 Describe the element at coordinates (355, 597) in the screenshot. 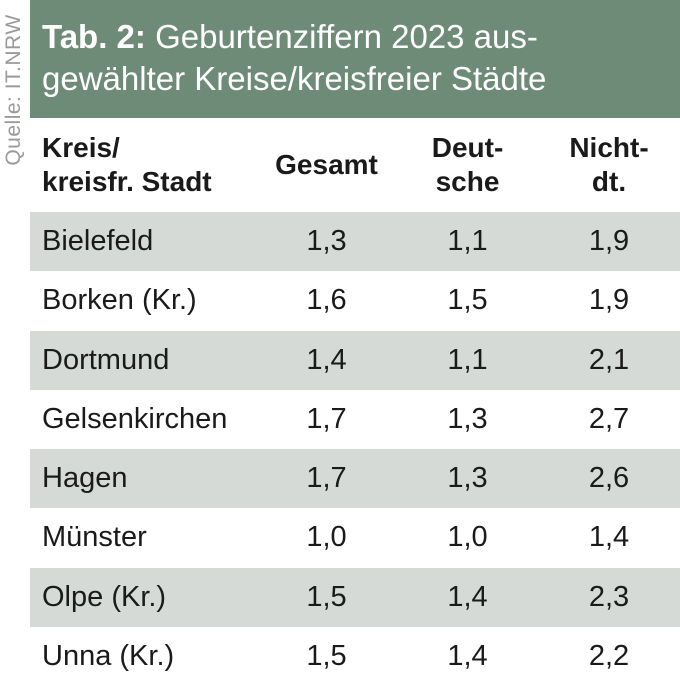

I see `table-row: Olpe (Kr.) 1,5 1,4 2,3` at that location.